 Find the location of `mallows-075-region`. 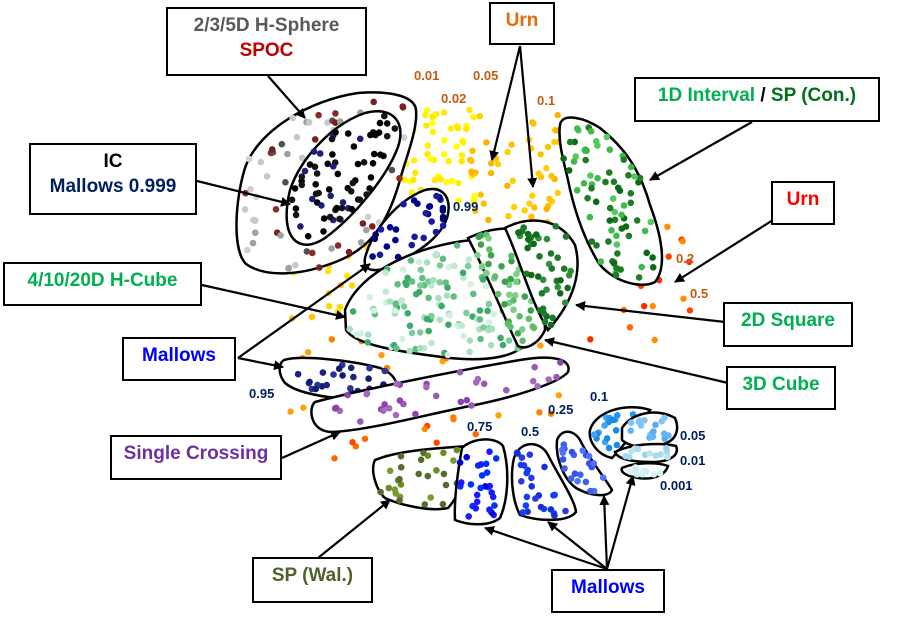

mallows-075-region is located at coordinates (481, 482).